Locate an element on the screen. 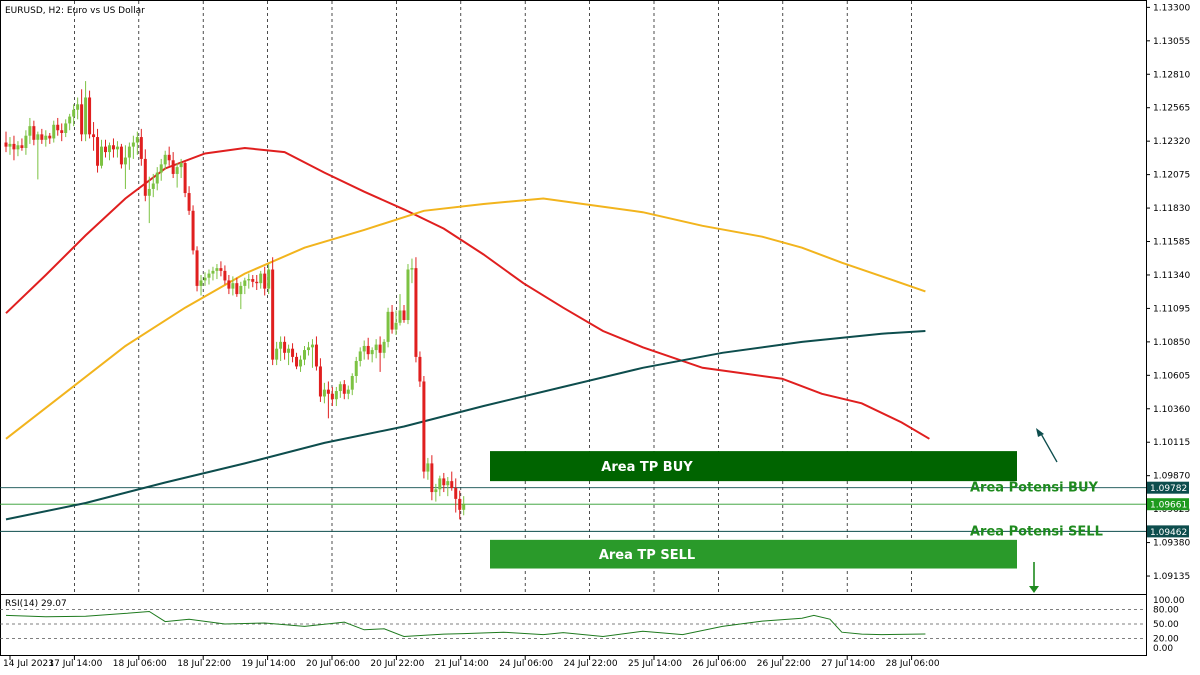  time-tick-label: 28 Jul 06:00 is located at coordinates (913, 664).